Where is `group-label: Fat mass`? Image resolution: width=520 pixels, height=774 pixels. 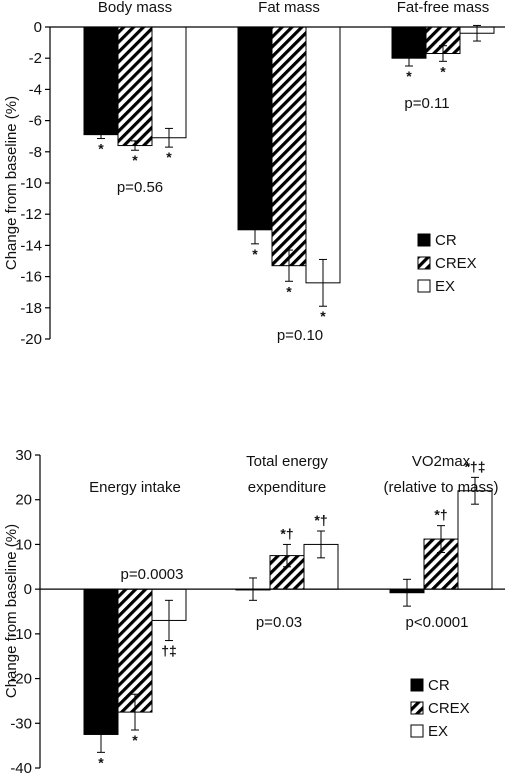 group-label: Fat mass is located at coordinates (289, 8).